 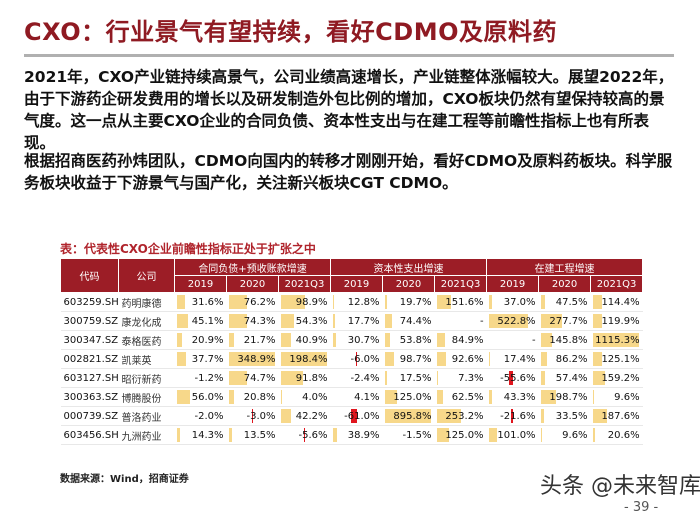 I want to click on cell-value-text: 54.3%, so click(x=311, y=321).